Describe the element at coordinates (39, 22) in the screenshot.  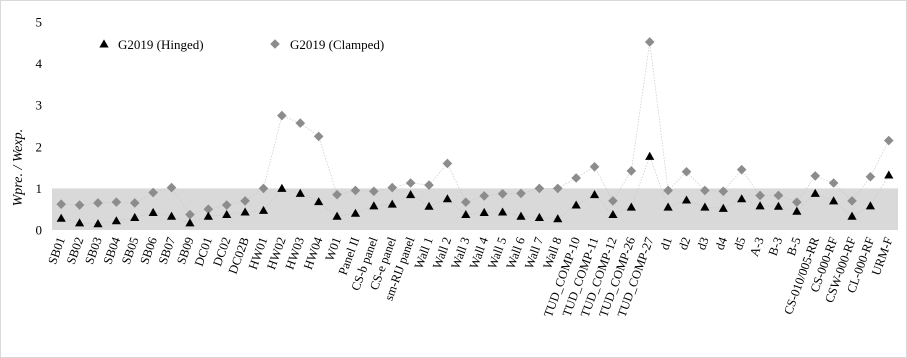
I see `y-tick-label: 5` at that location.